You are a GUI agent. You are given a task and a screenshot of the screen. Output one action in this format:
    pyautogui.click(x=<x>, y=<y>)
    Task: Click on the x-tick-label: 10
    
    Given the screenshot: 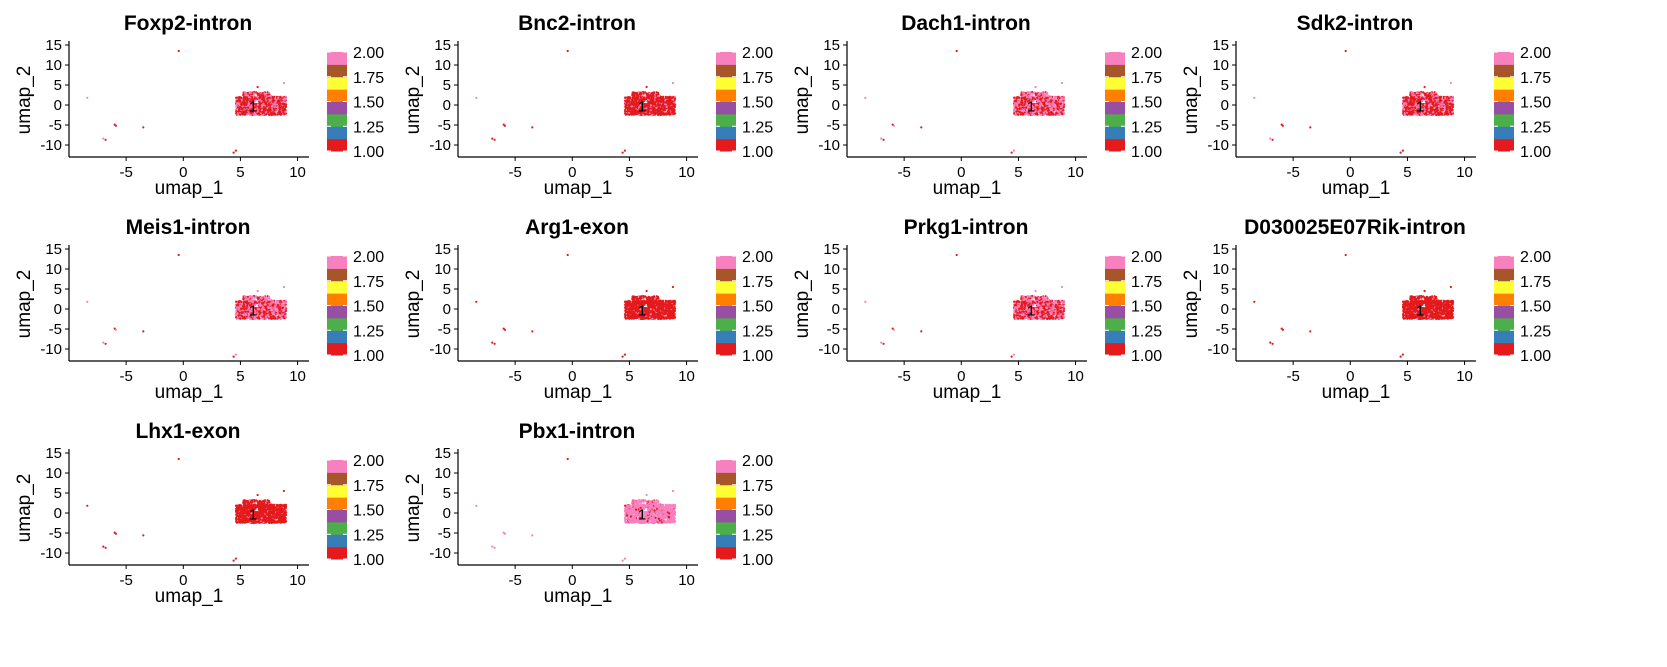 What is the action you would take?
    pyautogui.click(x=1464, y=172)
    